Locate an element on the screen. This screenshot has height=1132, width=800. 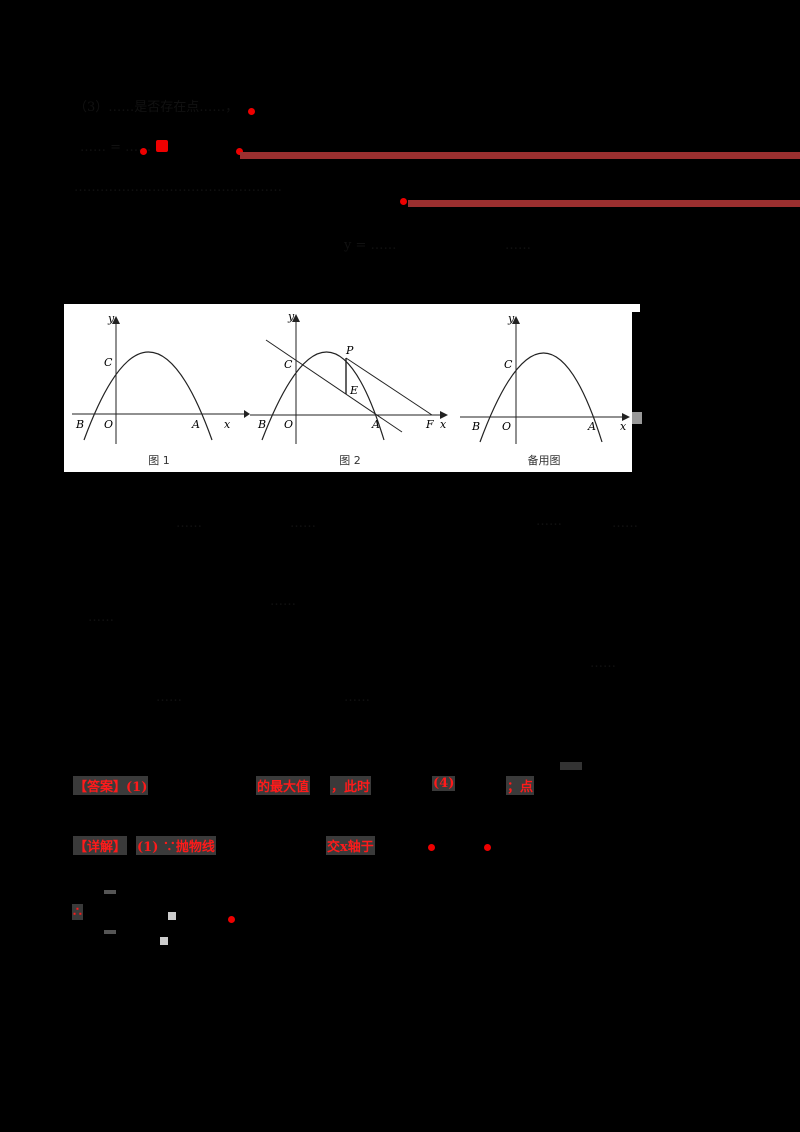
figure-1: y x C B O A 图 1 is located at coordinates (159, 388).